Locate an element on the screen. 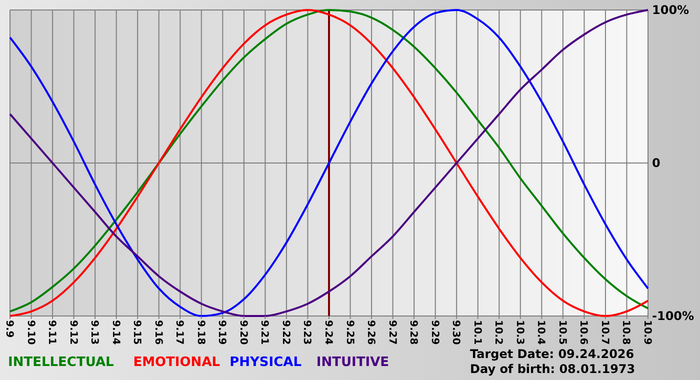  x-tick-label: 10.9 is located at coordinates (647, 332).